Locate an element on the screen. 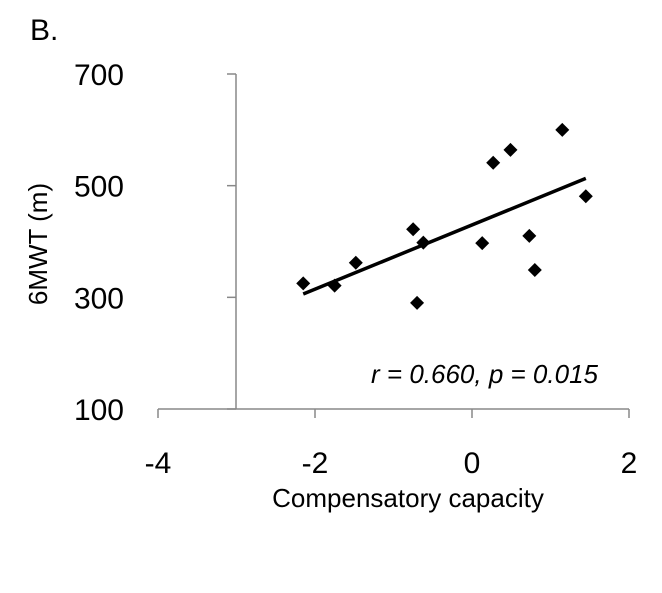 This screenshot has height=593, width=662. panel-label: B. is located at coordinates (44, 30).